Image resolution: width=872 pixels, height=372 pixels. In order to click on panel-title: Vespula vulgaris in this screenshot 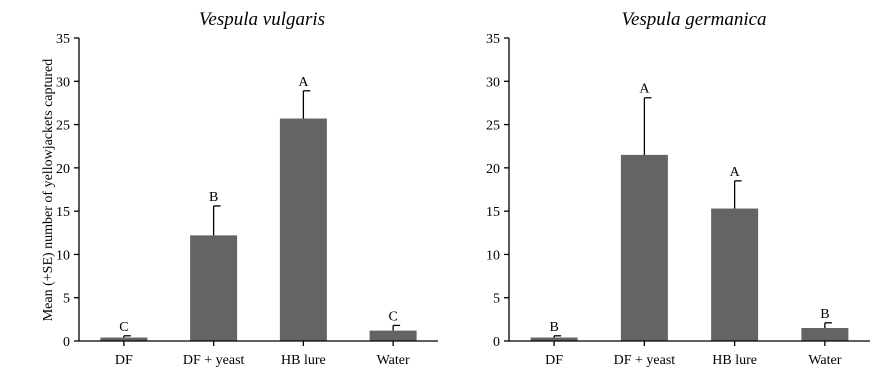, I will do `click(262, 19)`.